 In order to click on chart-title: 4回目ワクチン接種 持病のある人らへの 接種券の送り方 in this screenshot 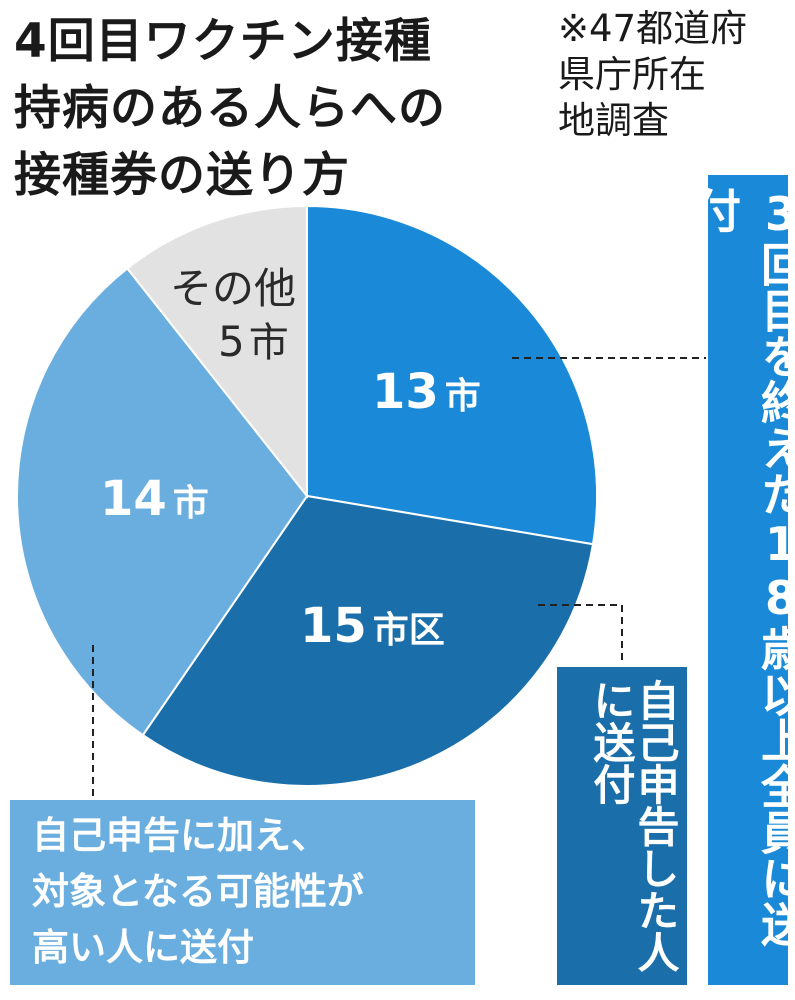, I will do `click(230, 108)`.